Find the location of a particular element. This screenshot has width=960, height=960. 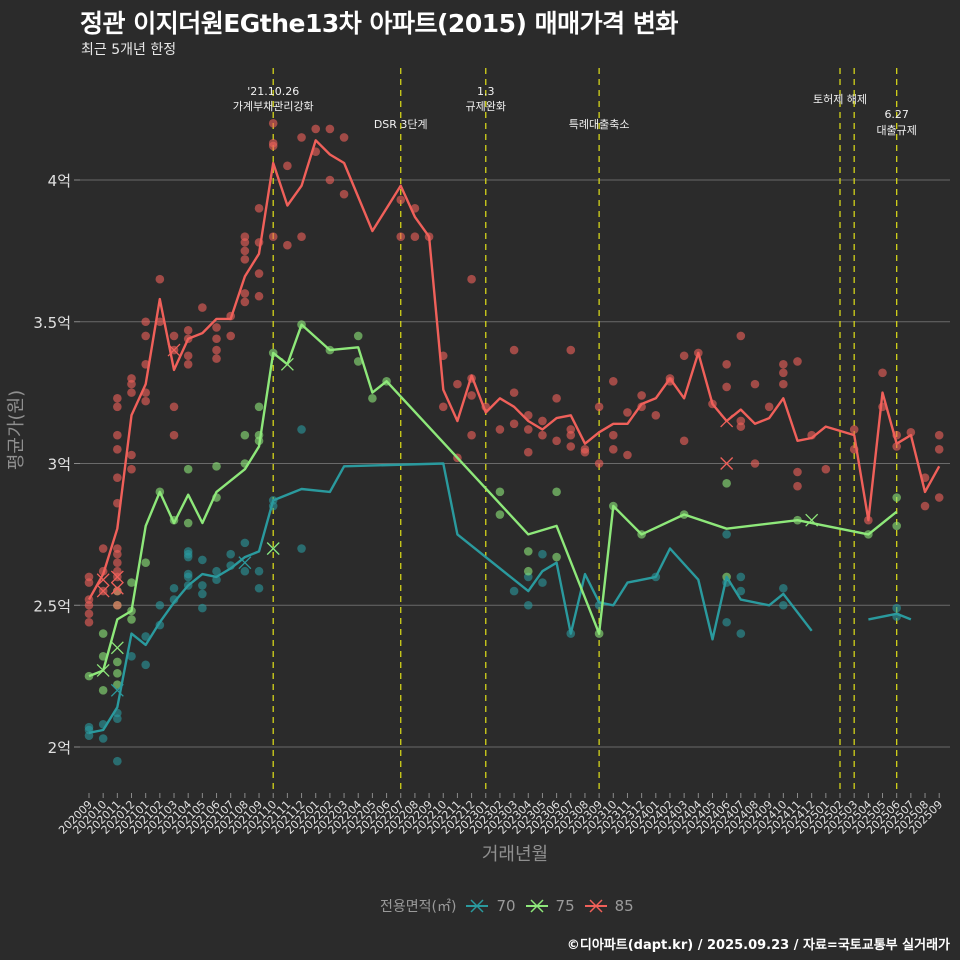

legend-label-75: 75 is located at coordinates (565, 906).